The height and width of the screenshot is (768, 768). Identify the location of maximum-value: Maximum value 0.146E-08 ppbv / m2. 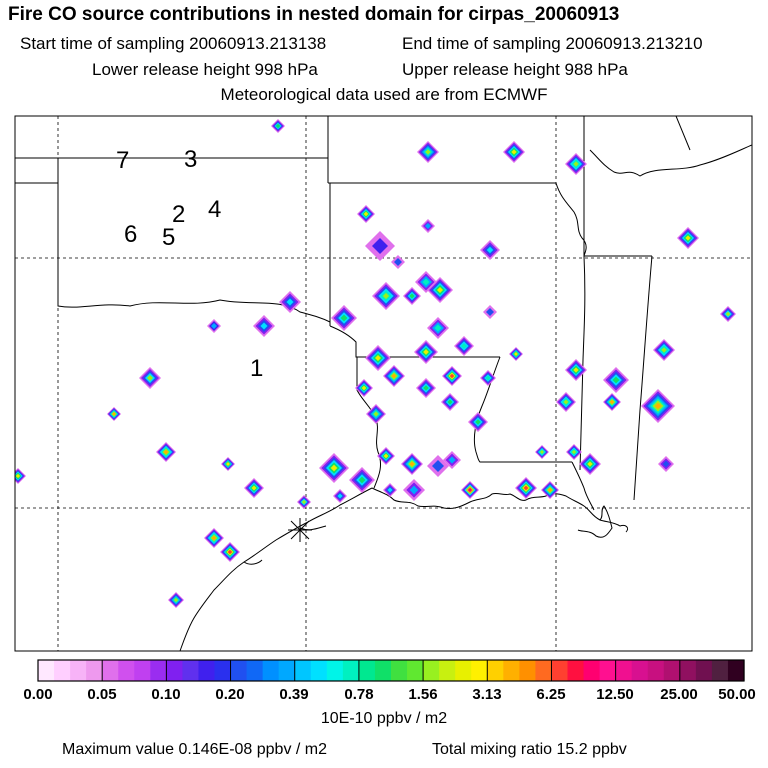
(195, 749).